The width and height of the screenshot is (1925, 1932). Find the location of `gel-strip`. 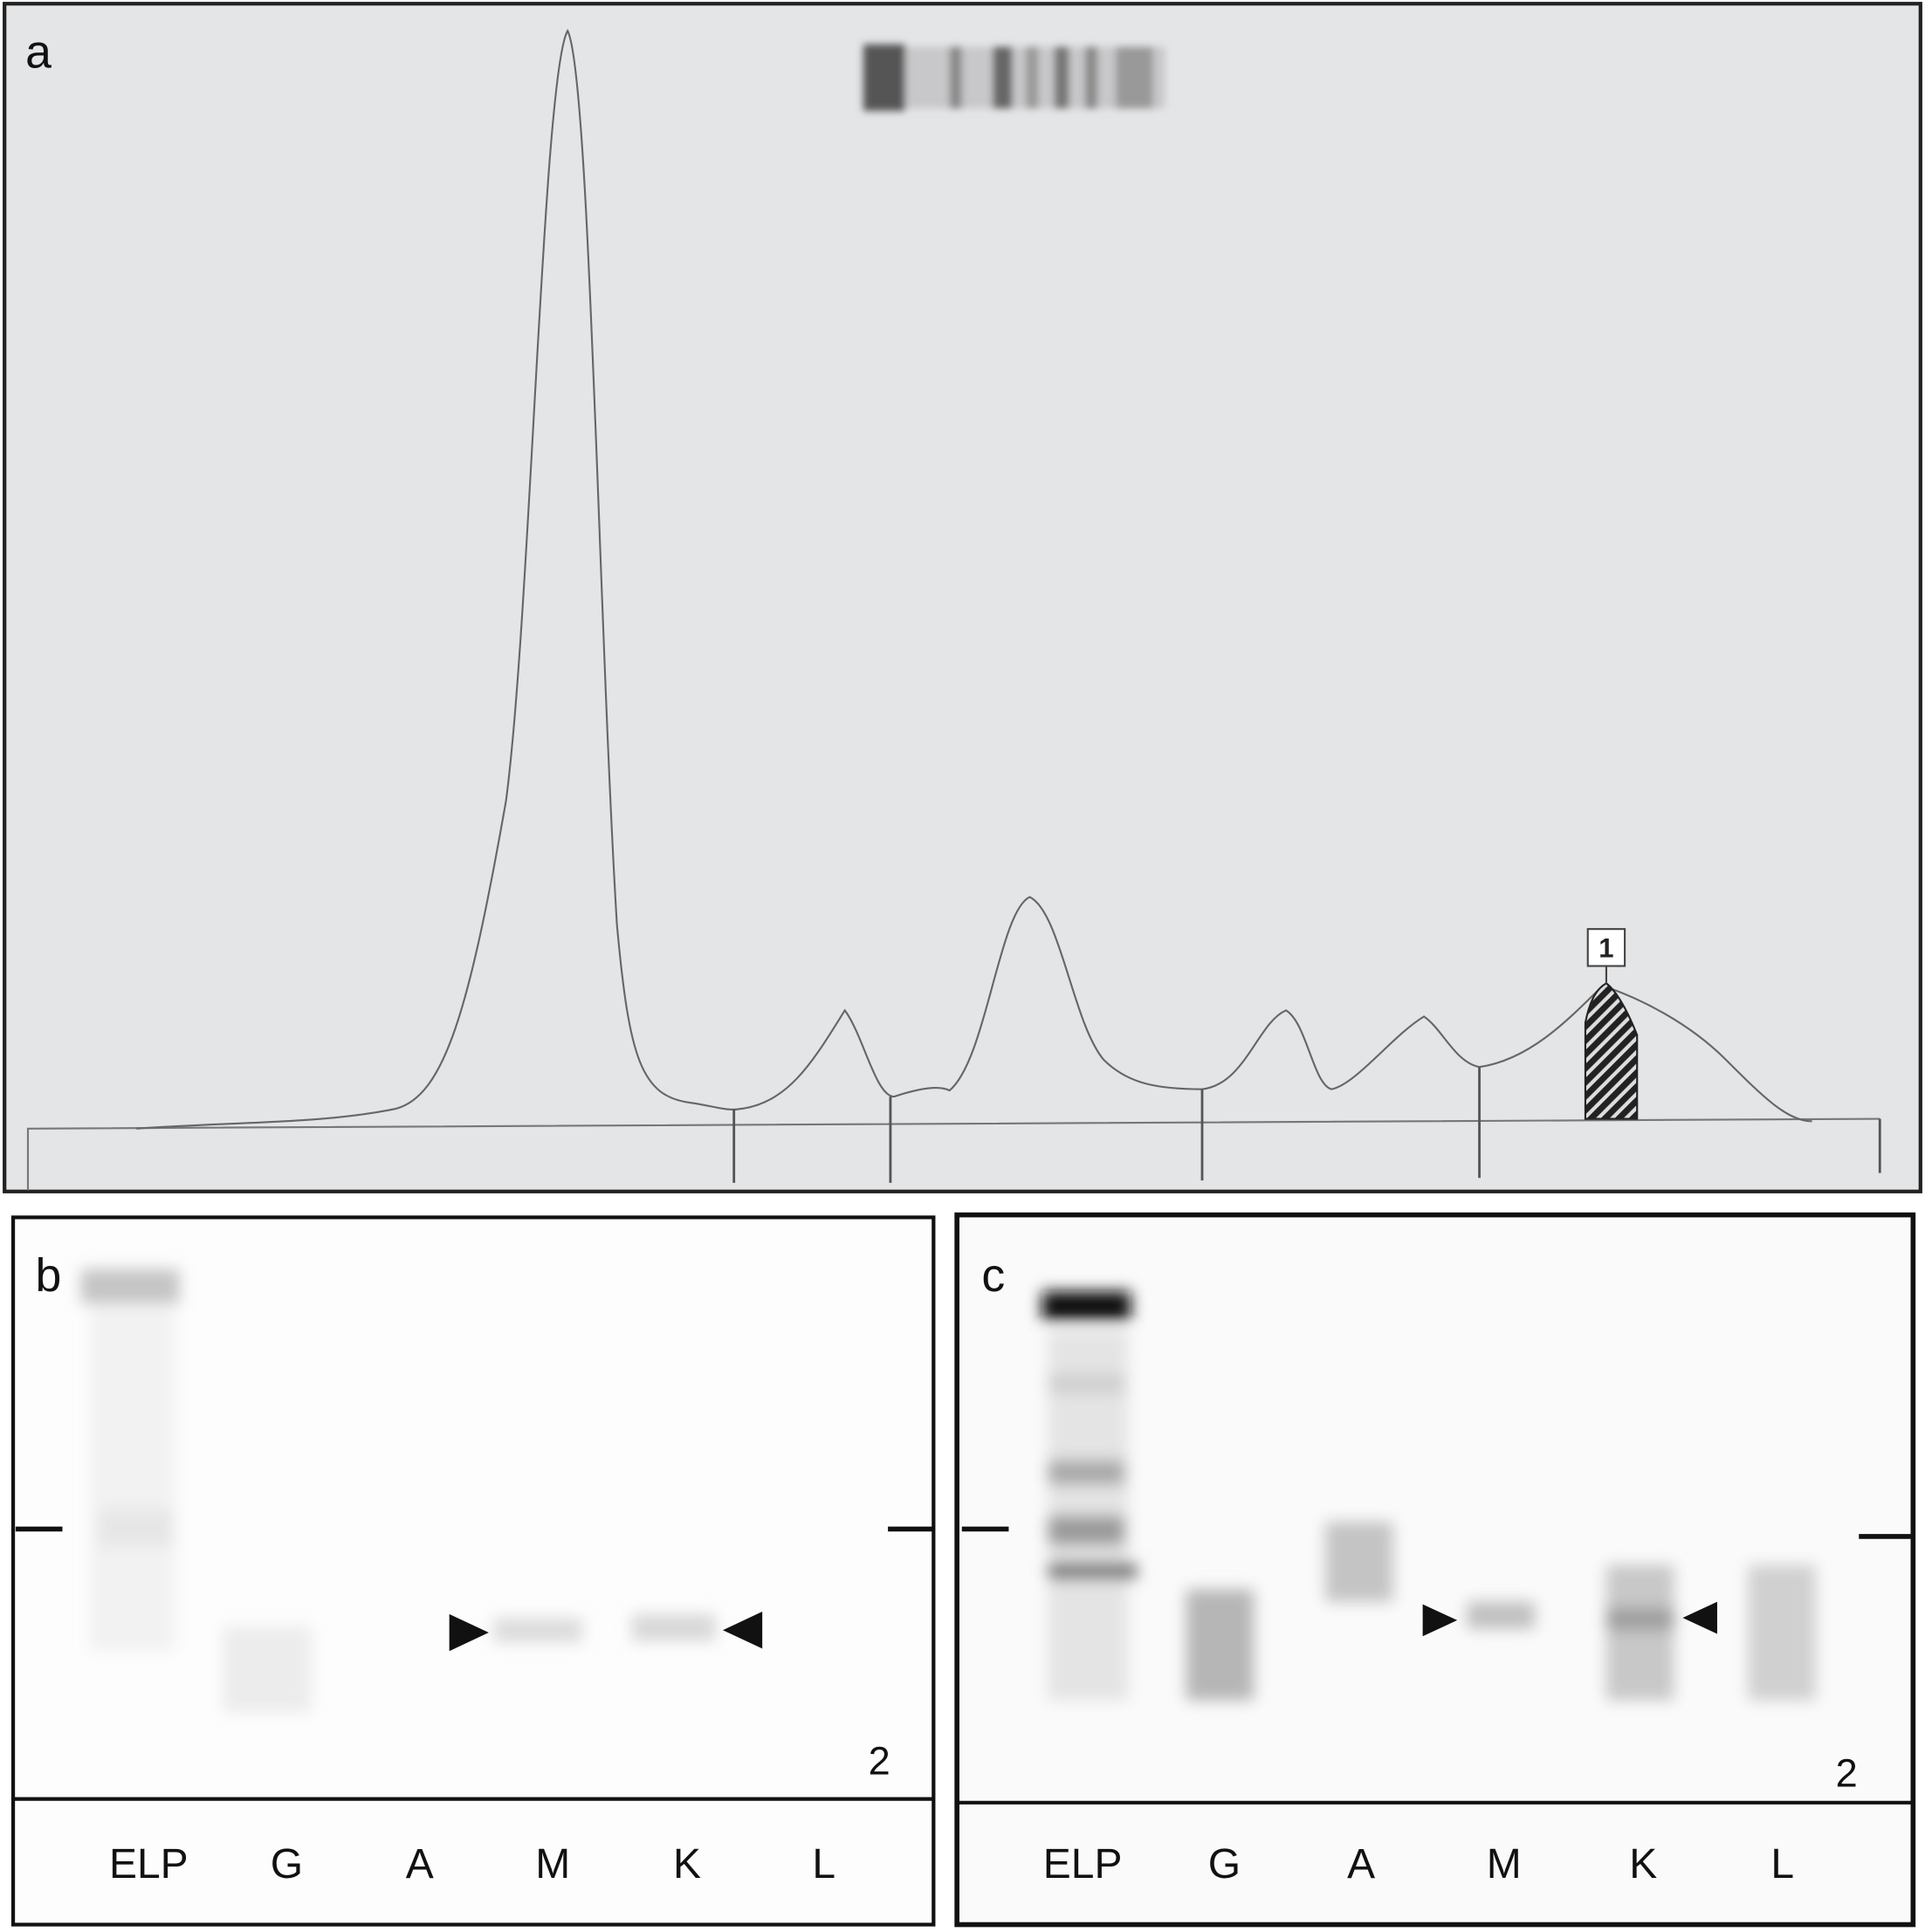

gel-strip is located at coordinates (1014, 78).